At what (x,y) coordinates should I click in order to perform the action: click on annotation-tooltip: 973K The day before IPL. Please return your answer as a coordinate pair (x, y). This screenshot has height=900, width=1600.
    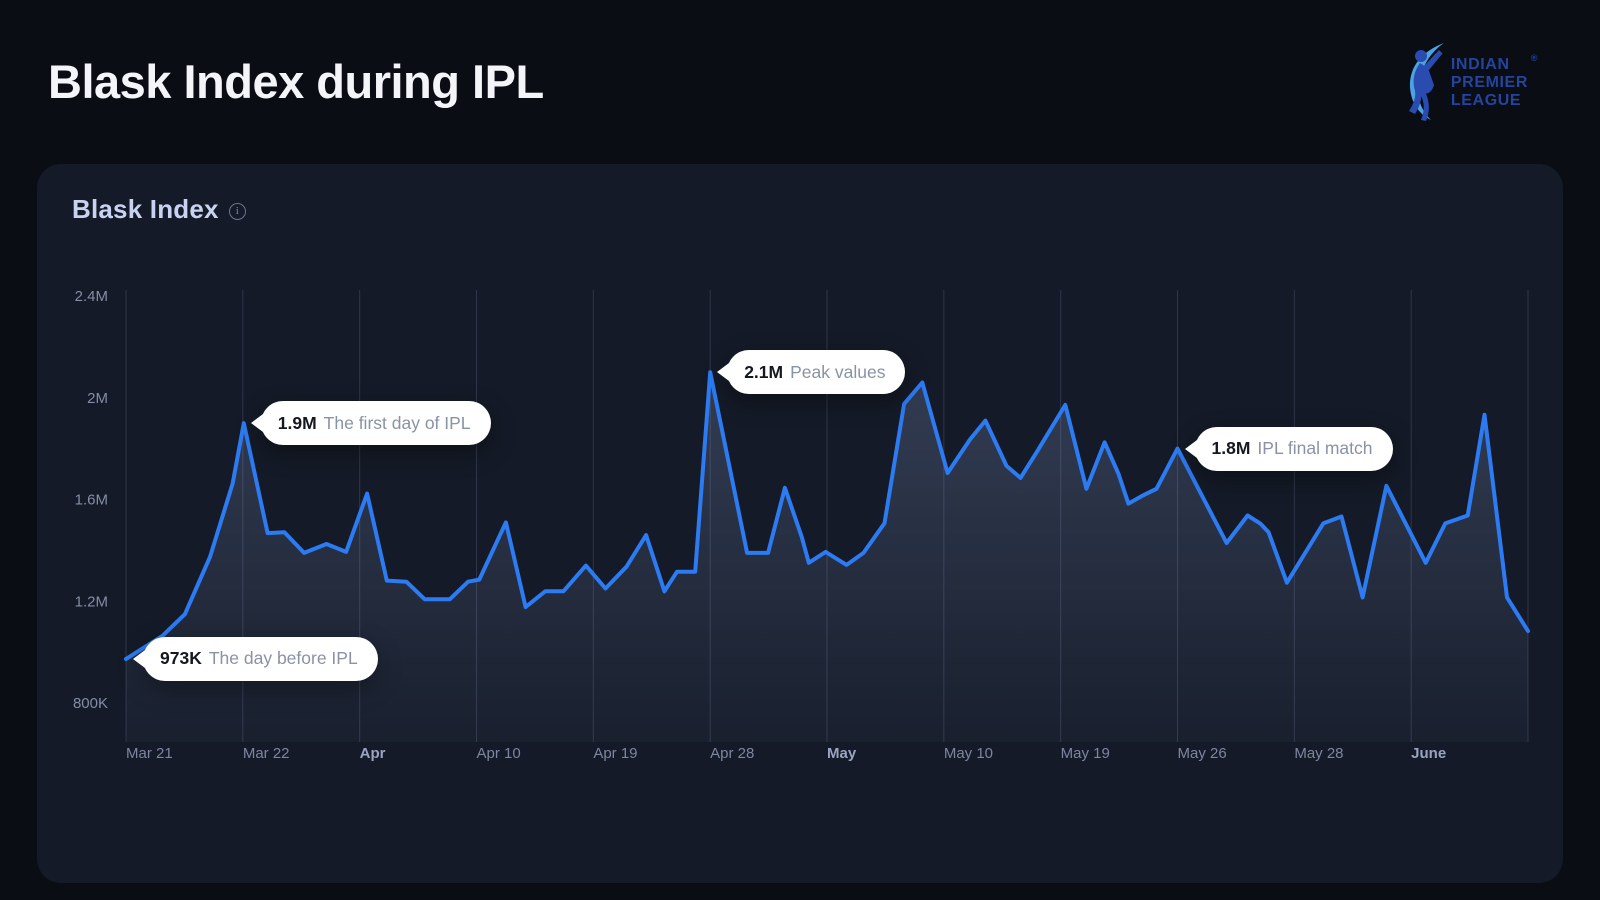
    Looking at the image, I should click on (260, 658).